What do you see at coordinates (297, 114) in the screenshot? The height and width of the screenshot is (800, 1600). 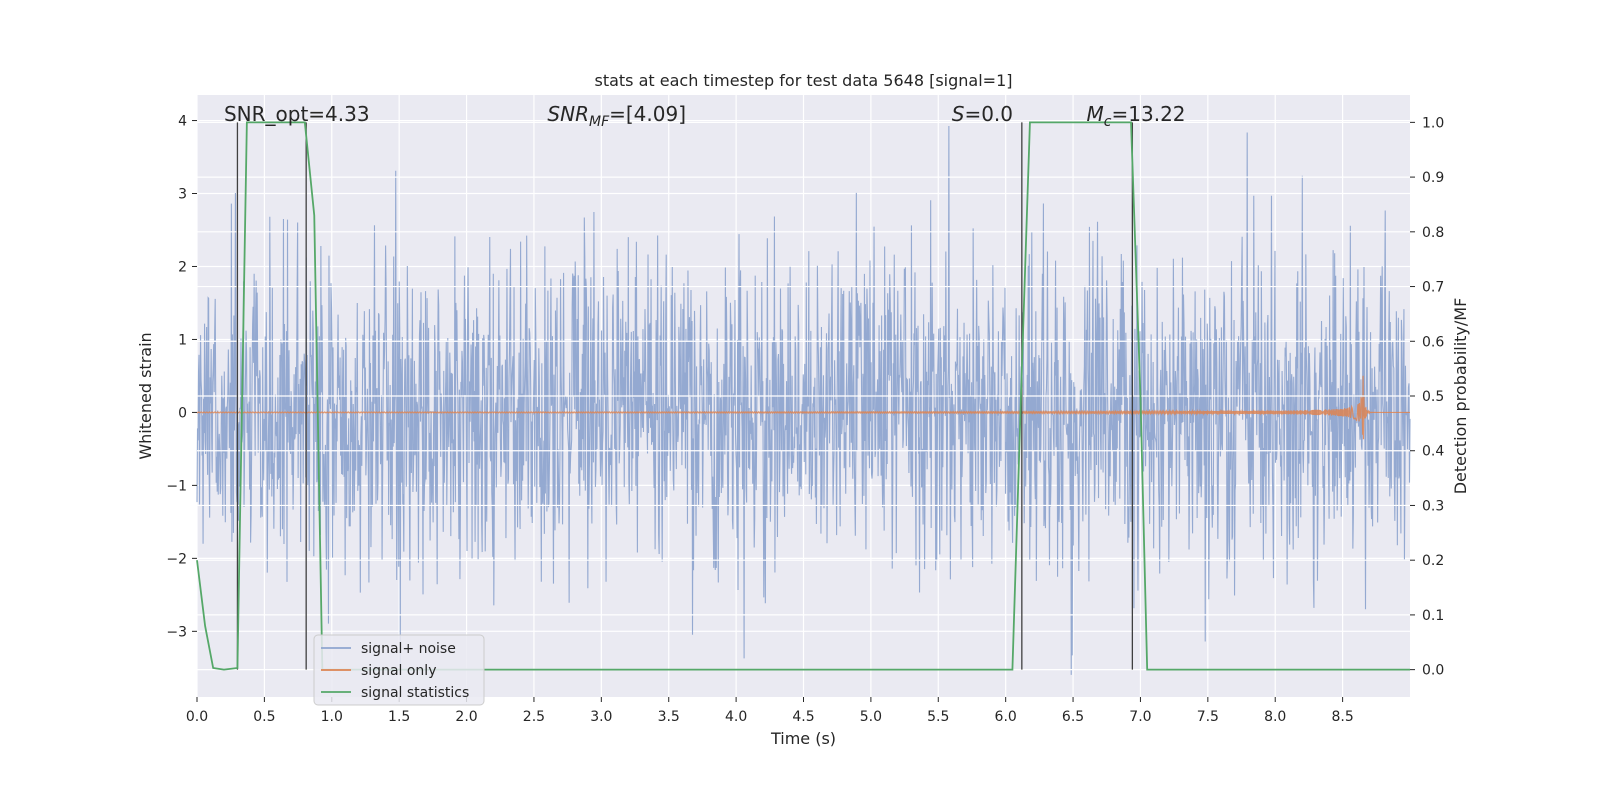 I see `annotation-0: SNR_opt=4.33` at bounding box center [297, 114].